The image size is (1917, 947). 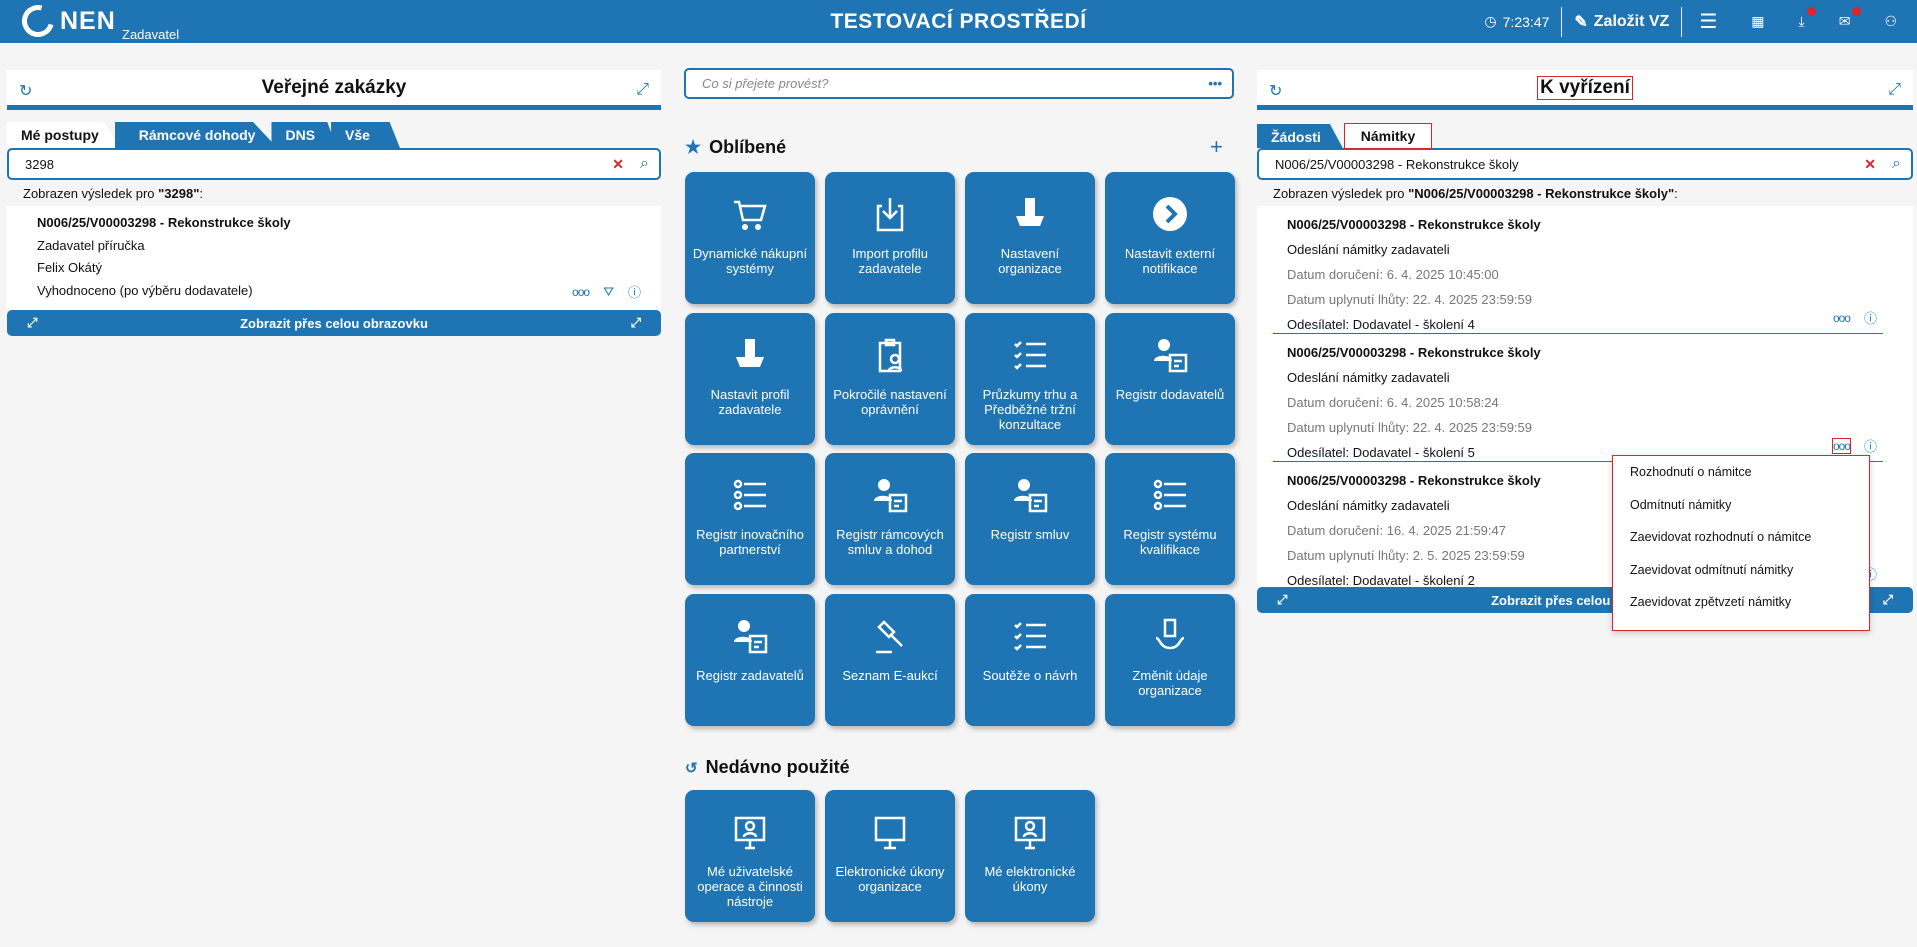 I want to click on search-placeholder: Co si přejete provést?, so click(x=765, y=83).